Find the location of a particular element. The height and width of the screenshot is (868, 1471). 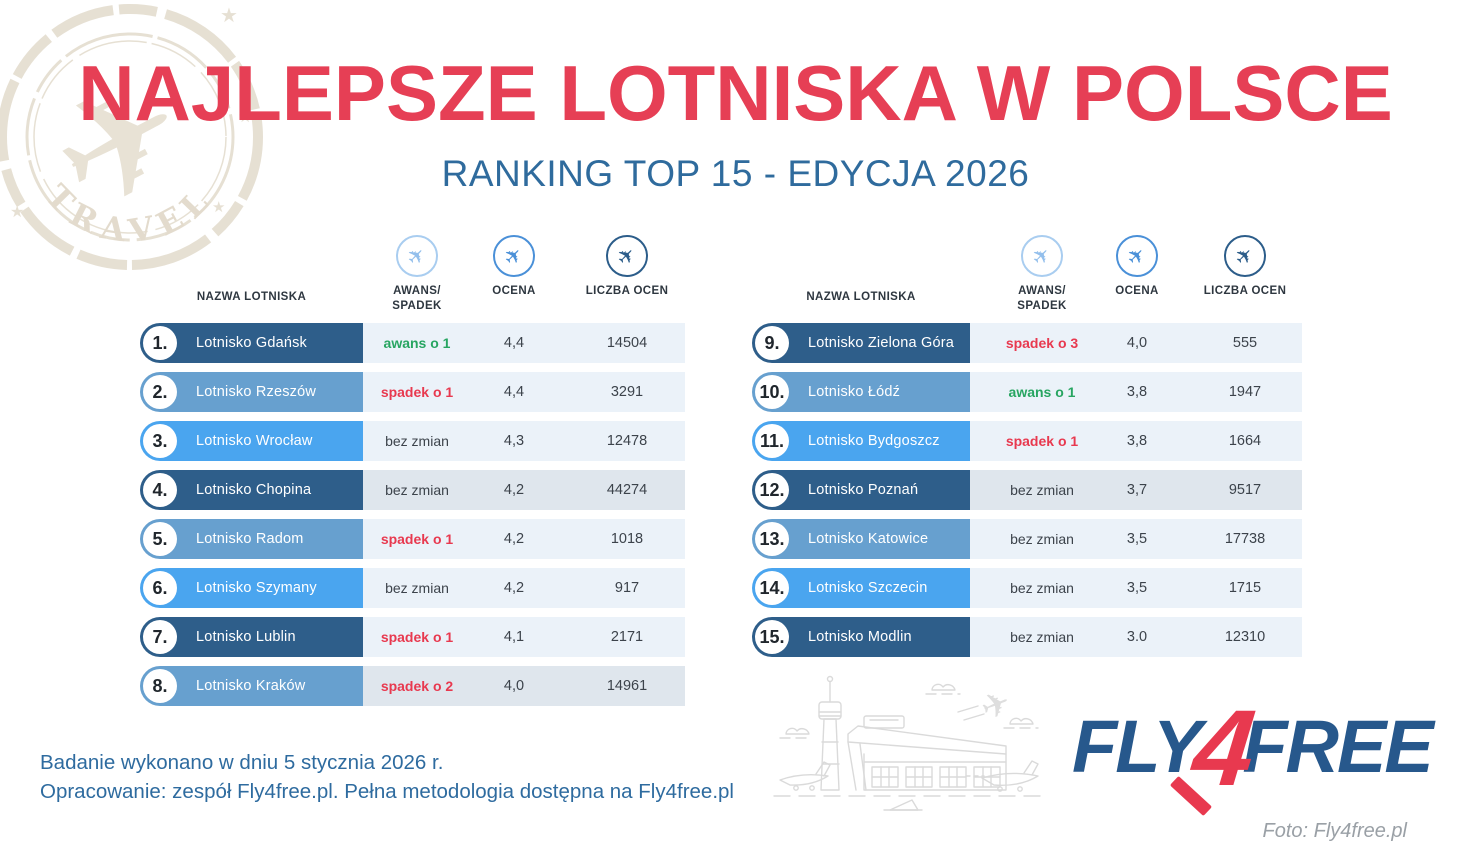

rank-badge: 6. is located at coordinates (160, 588).